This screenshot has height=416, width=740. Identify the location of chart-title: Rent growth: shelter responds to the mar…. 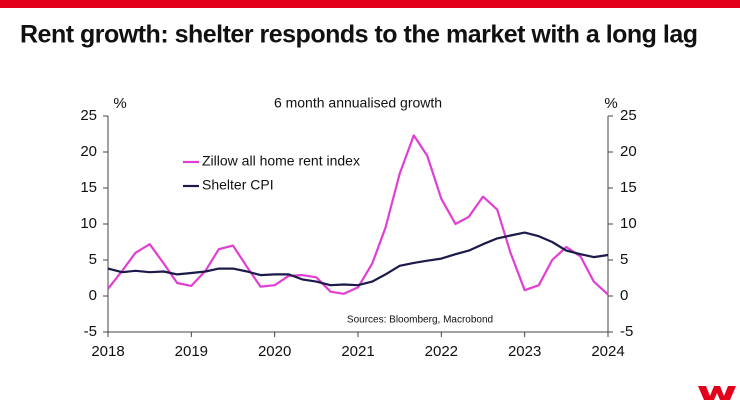
(359, 35).